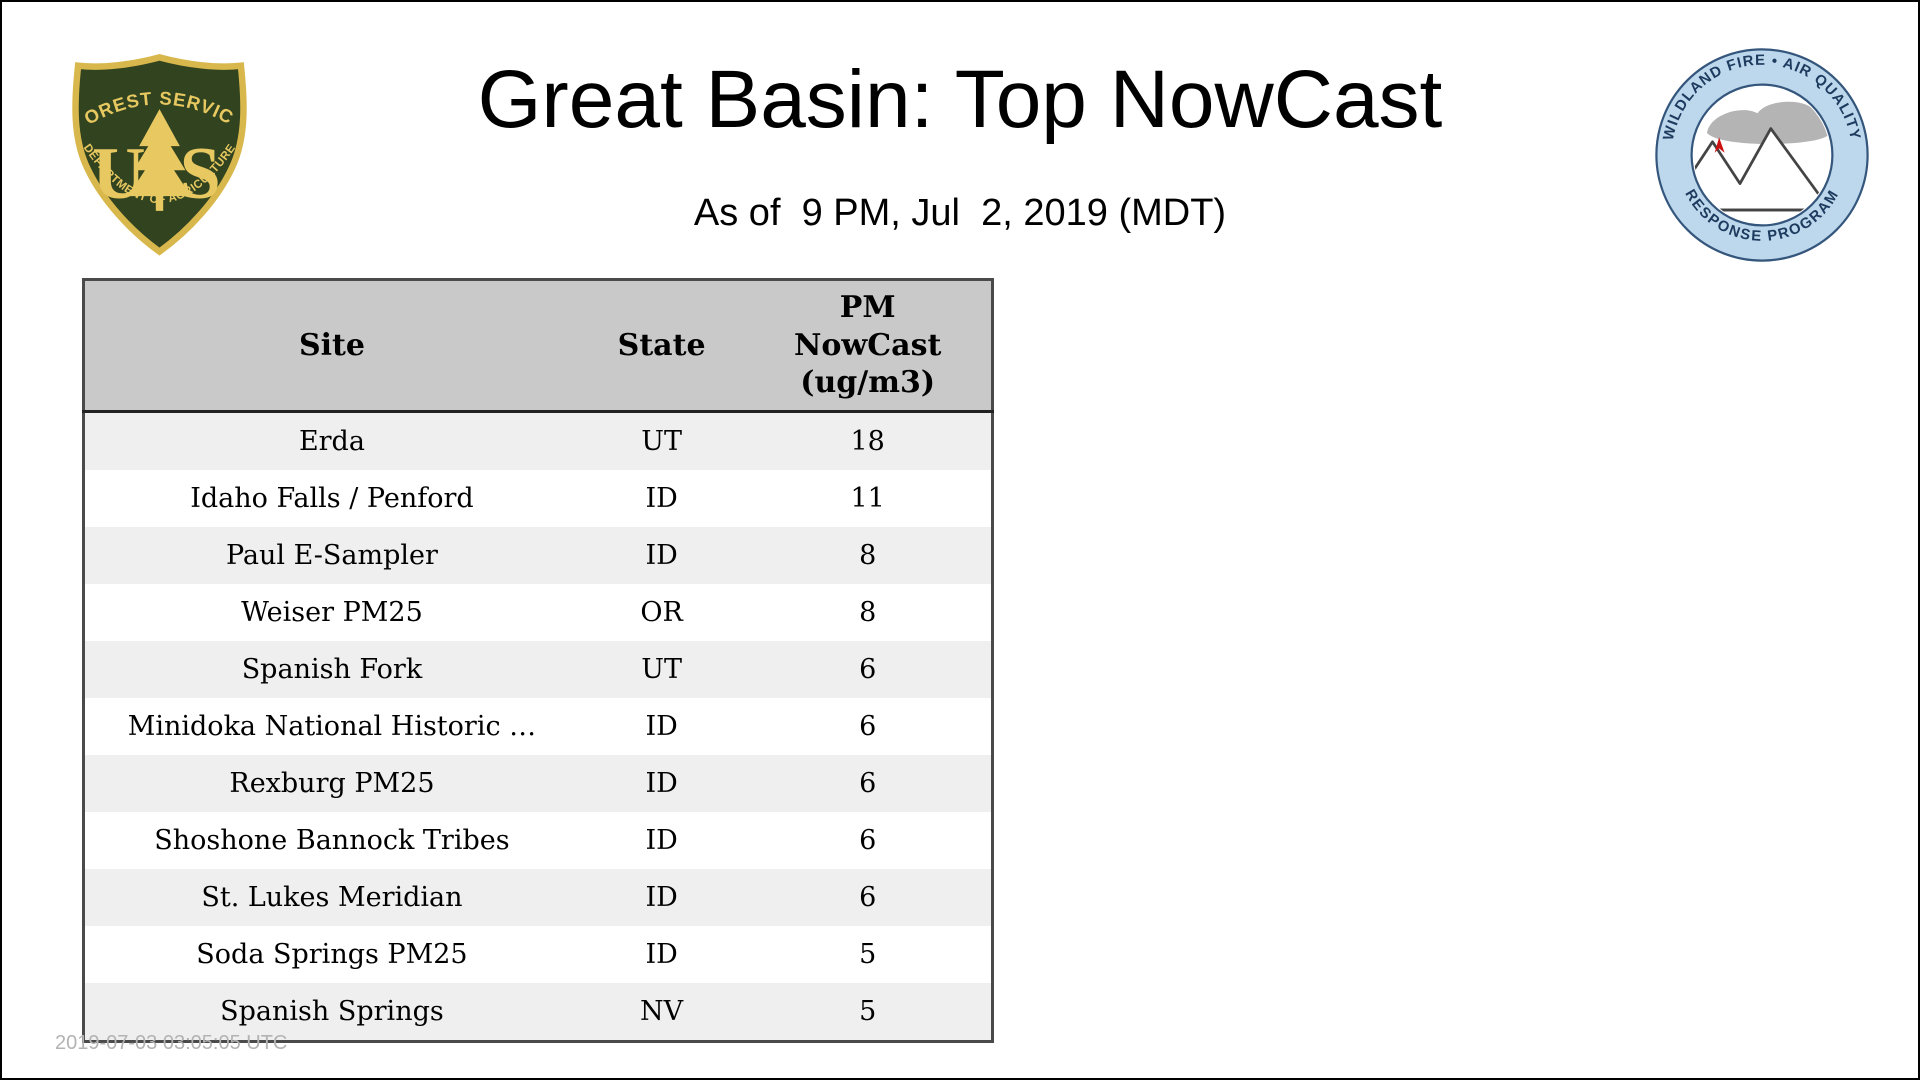 This screenshot has height=1080, width=1920. Describe the element at coordinates (1719, 145) in the screenshot. I see `flame-icon` at that location.